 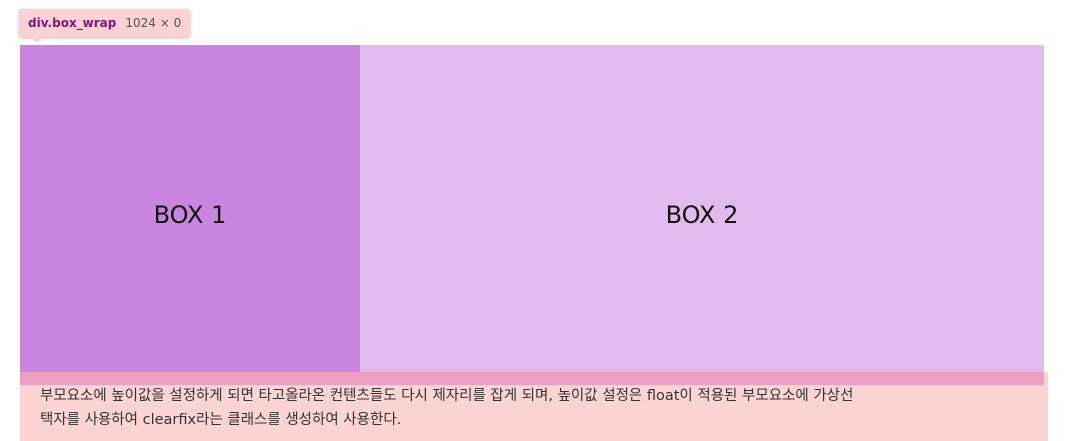 What do you see at coordinates (221, 420) in the screenshot?
I see `paragraph-line-2: 택자를 사용하여 clearfix라는 클래스를 생성하여 사용한다.` at bounding box center [221, 420].